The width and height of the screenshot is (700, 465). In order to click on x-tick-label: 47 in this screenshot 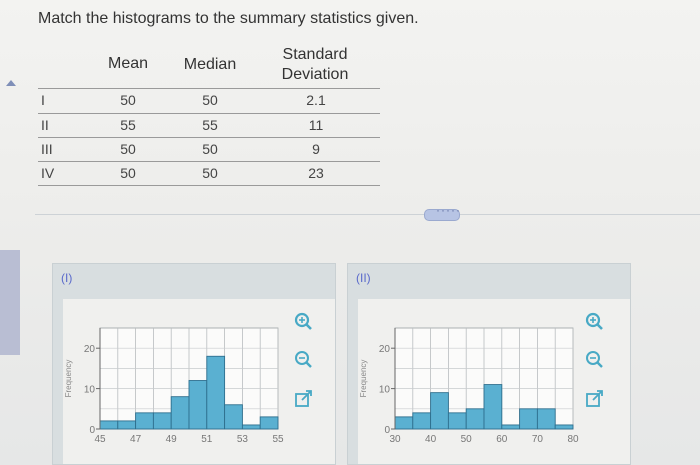, I will do `click(136, 439)`.